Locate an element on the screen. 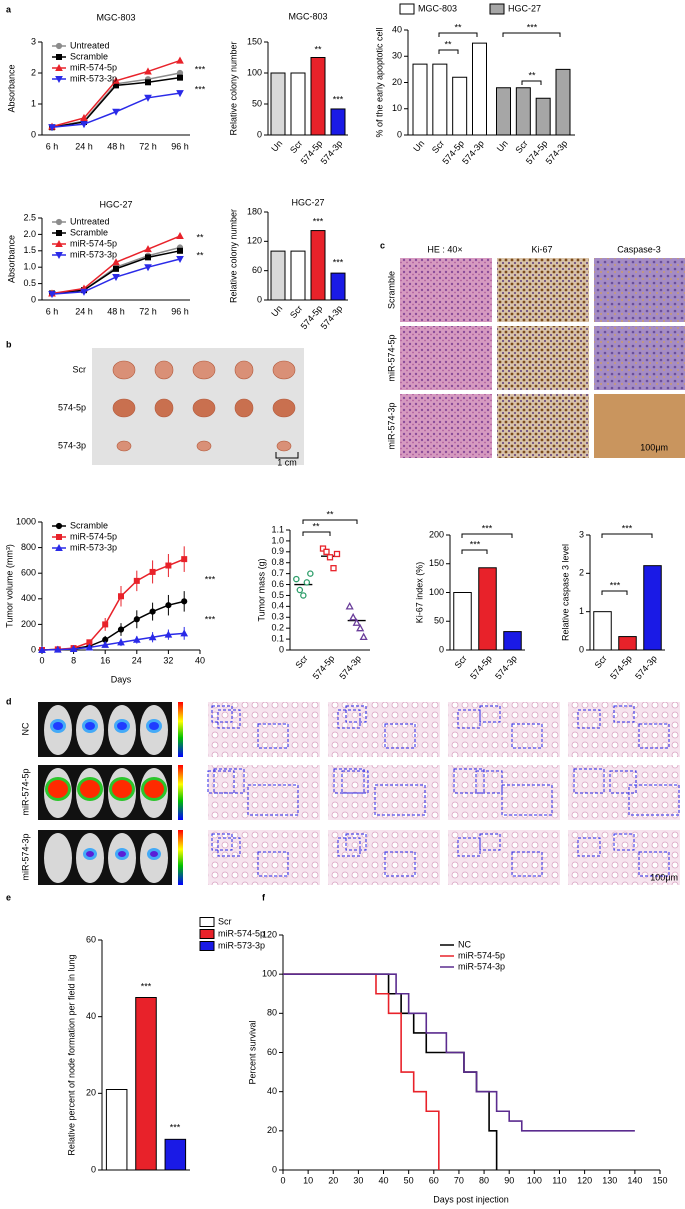  x-axis-title: Days is located at coordinates (121, 679).